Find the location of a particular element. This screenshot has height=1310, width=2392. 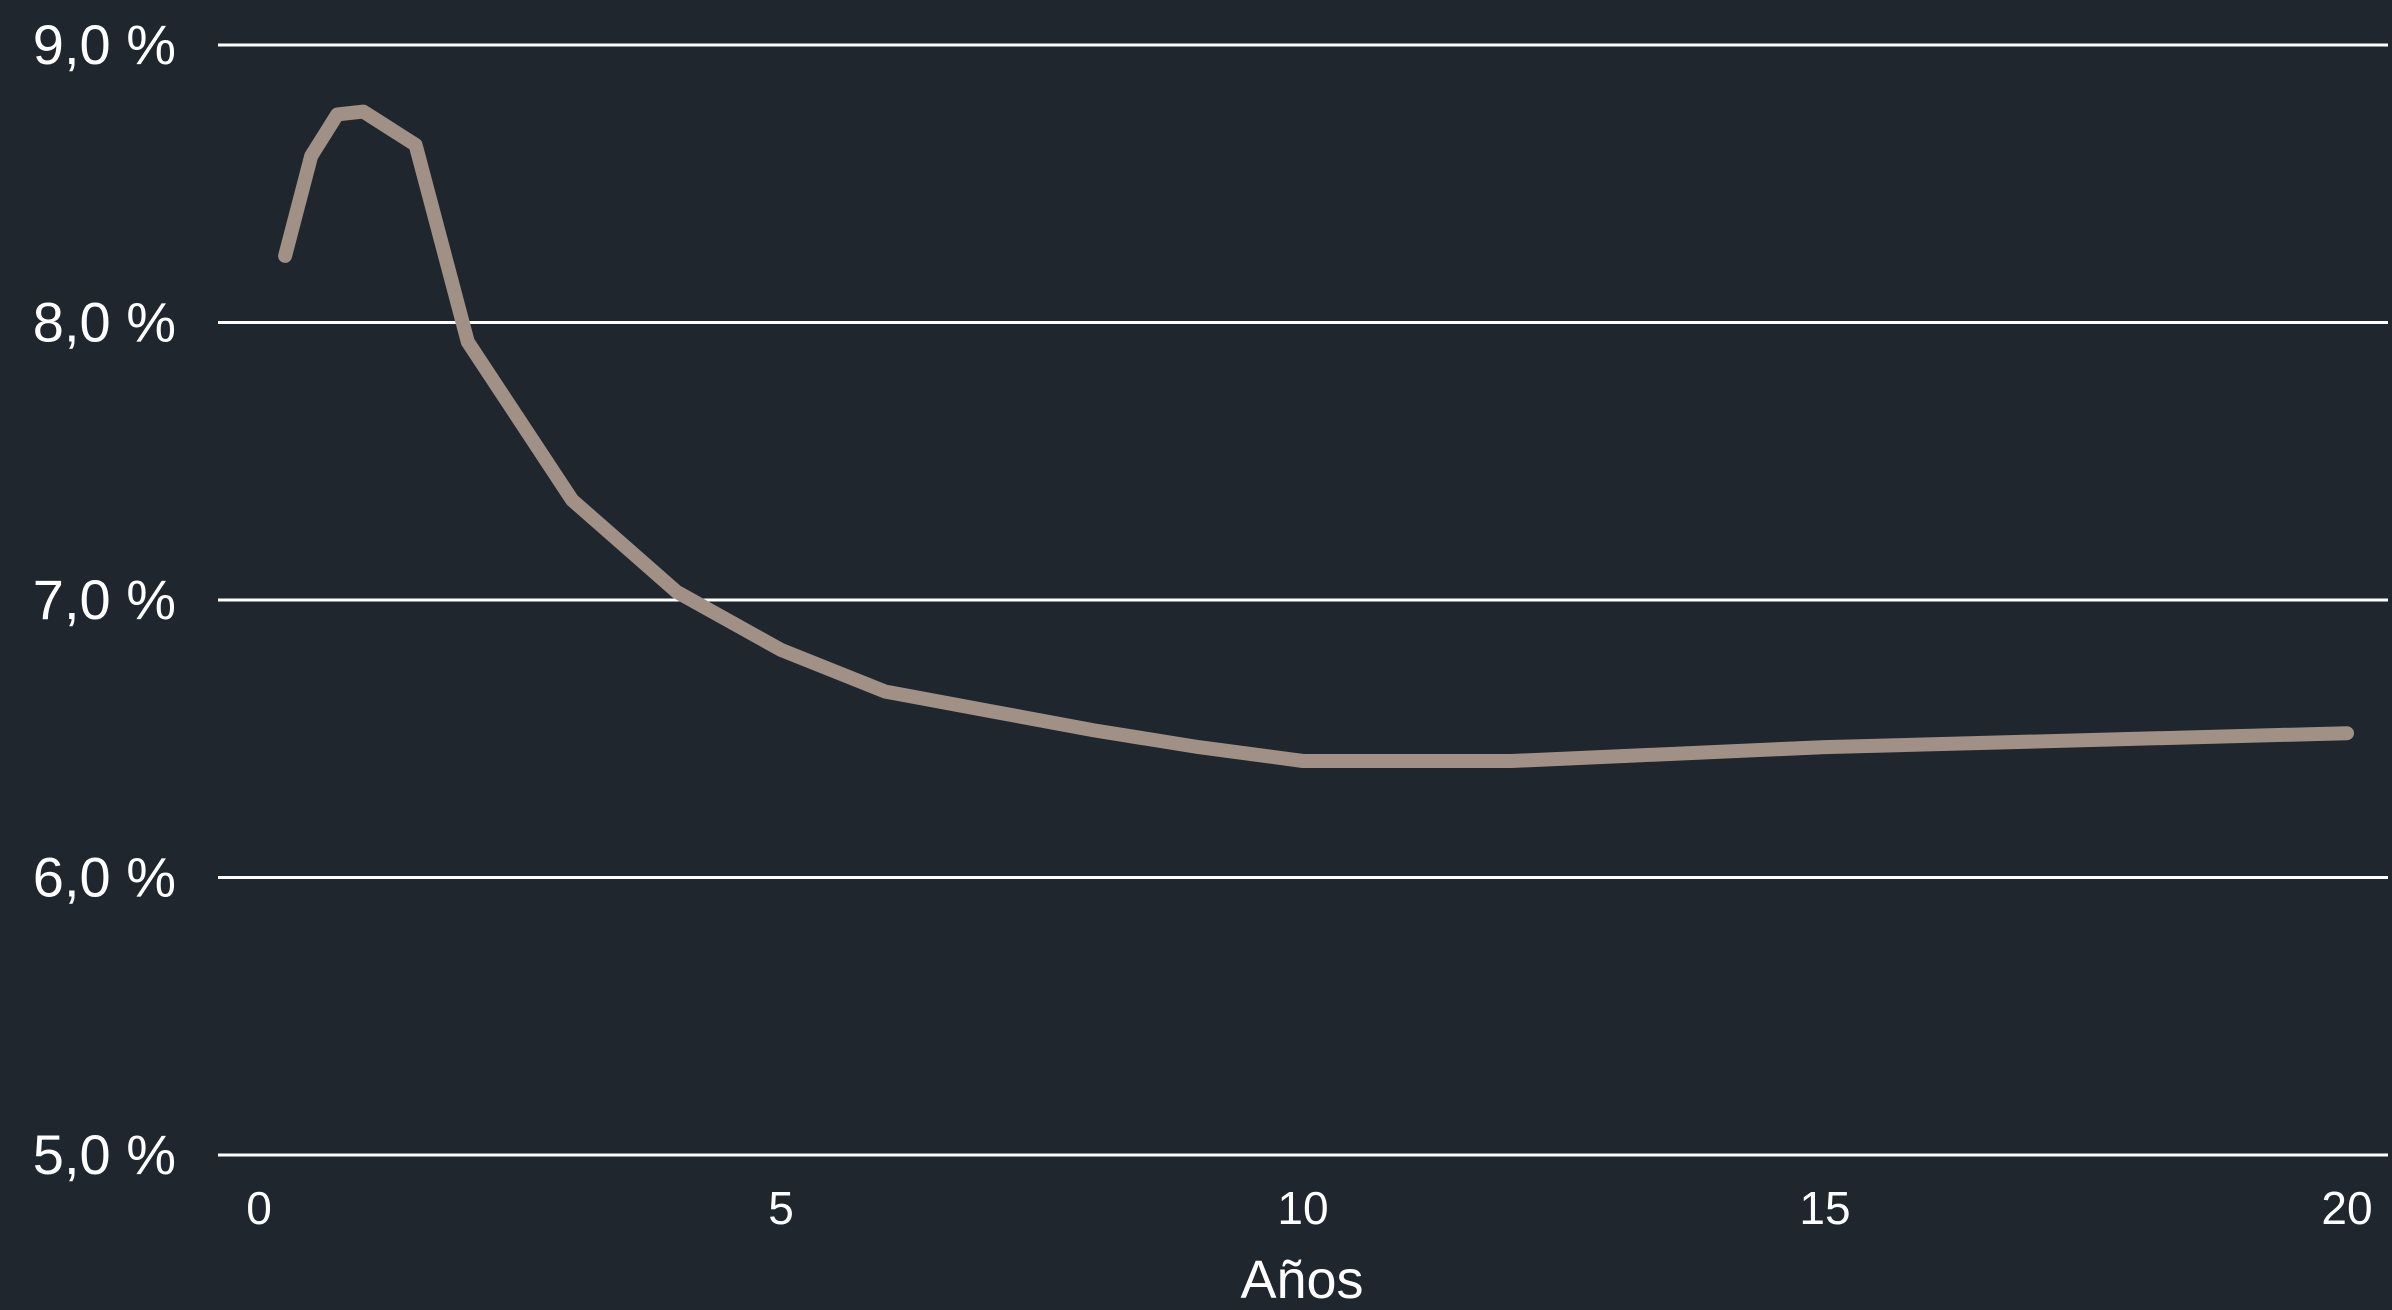

x-tick-label: 5 is located at coordinates (781, 1208).